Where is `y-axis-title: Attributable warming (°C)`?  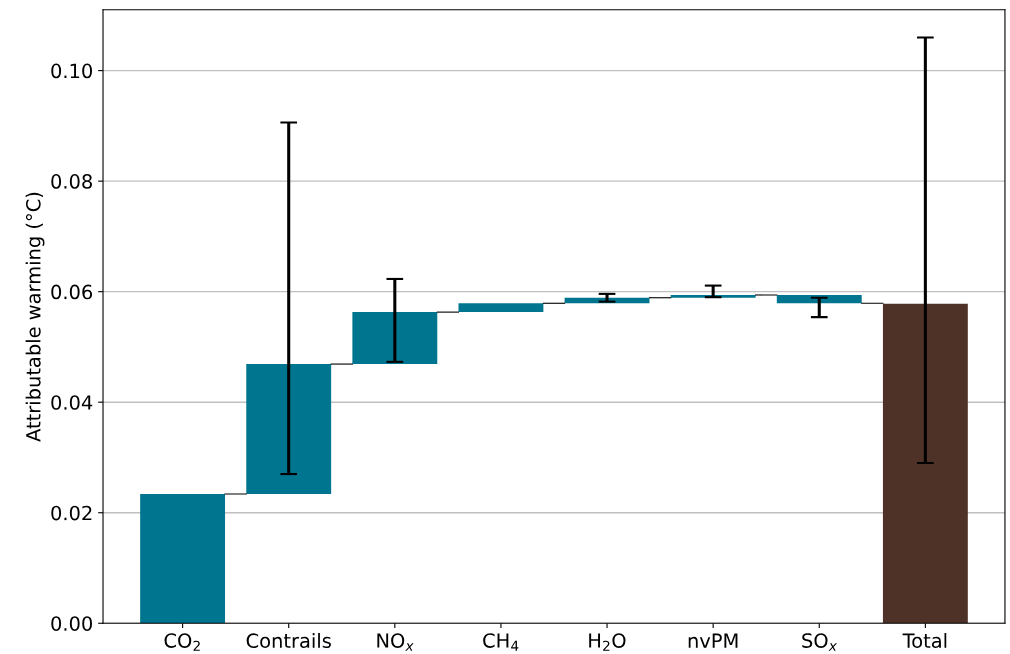 y-axis-title: Attributable warming (°C) is located at coordinates (35, 317).